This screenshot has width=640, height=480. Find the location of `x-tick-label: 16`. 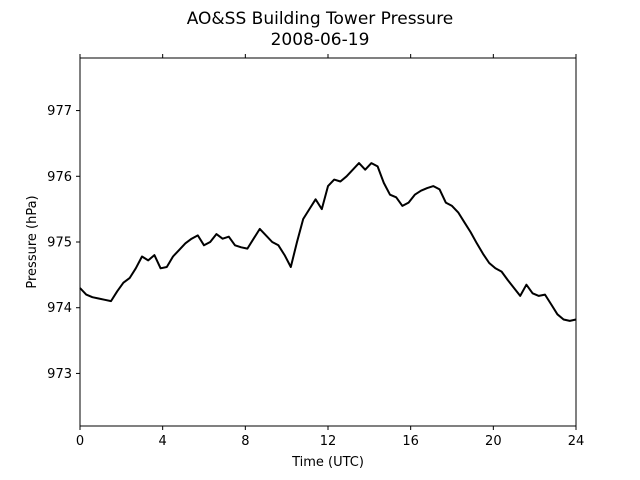

x-tick-label: 16 is located at coordinates (410, 441).